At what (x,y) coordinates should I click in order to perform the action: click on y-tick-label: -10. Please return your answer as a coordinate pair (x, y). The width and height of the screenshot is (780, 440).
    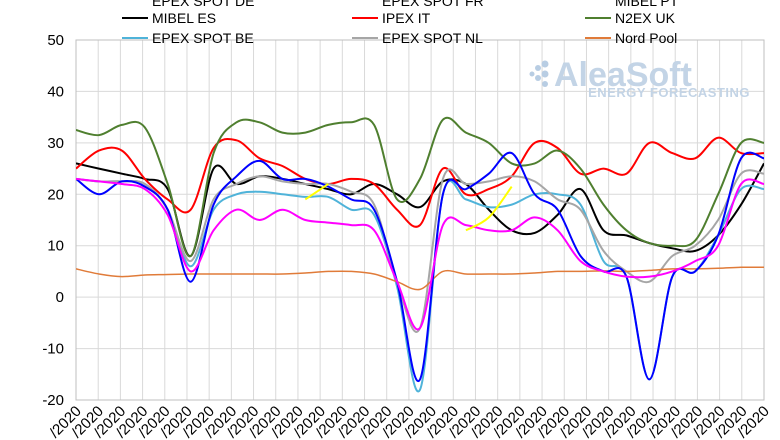
    Looking at the image, I should click on (53, 349).